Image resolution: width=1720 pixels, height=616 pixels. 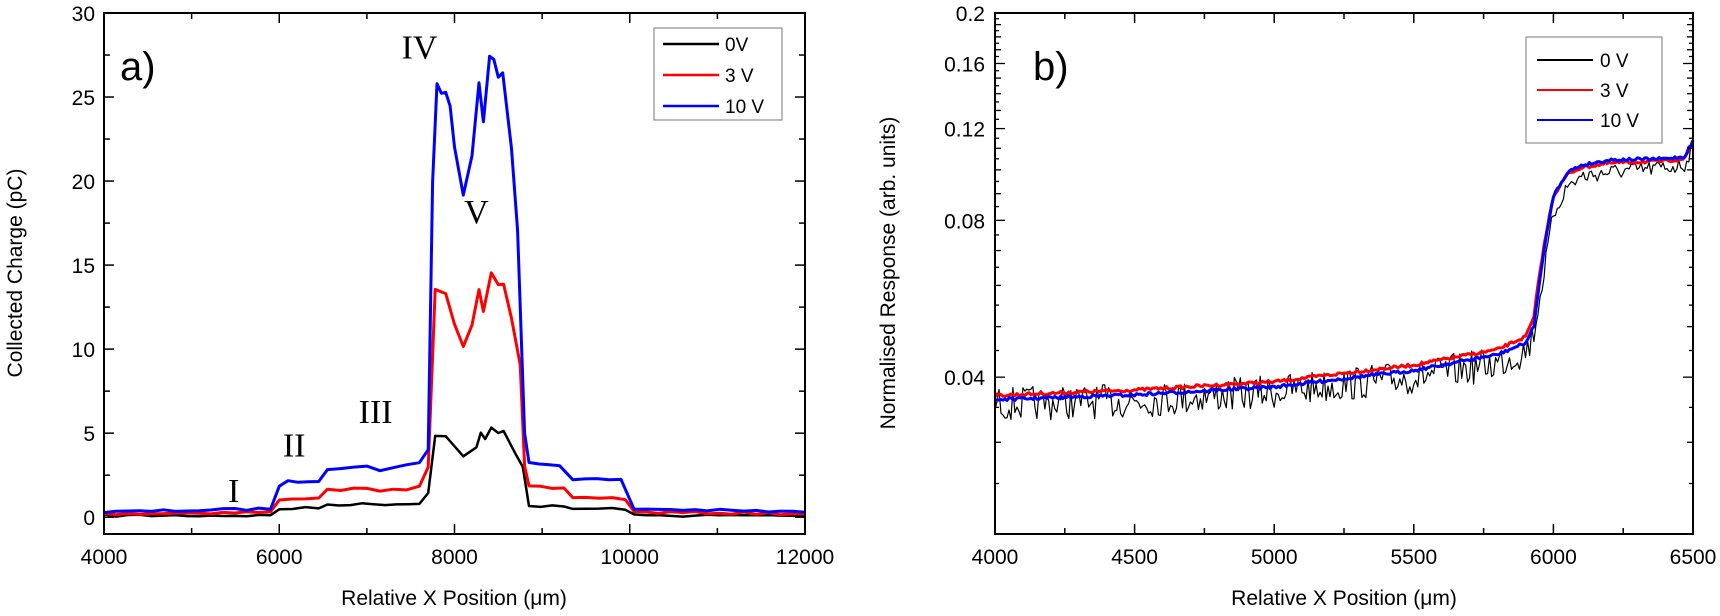 I want to click on panel-a-legend-label-3v: 3 V, so click(x=739, y=76).